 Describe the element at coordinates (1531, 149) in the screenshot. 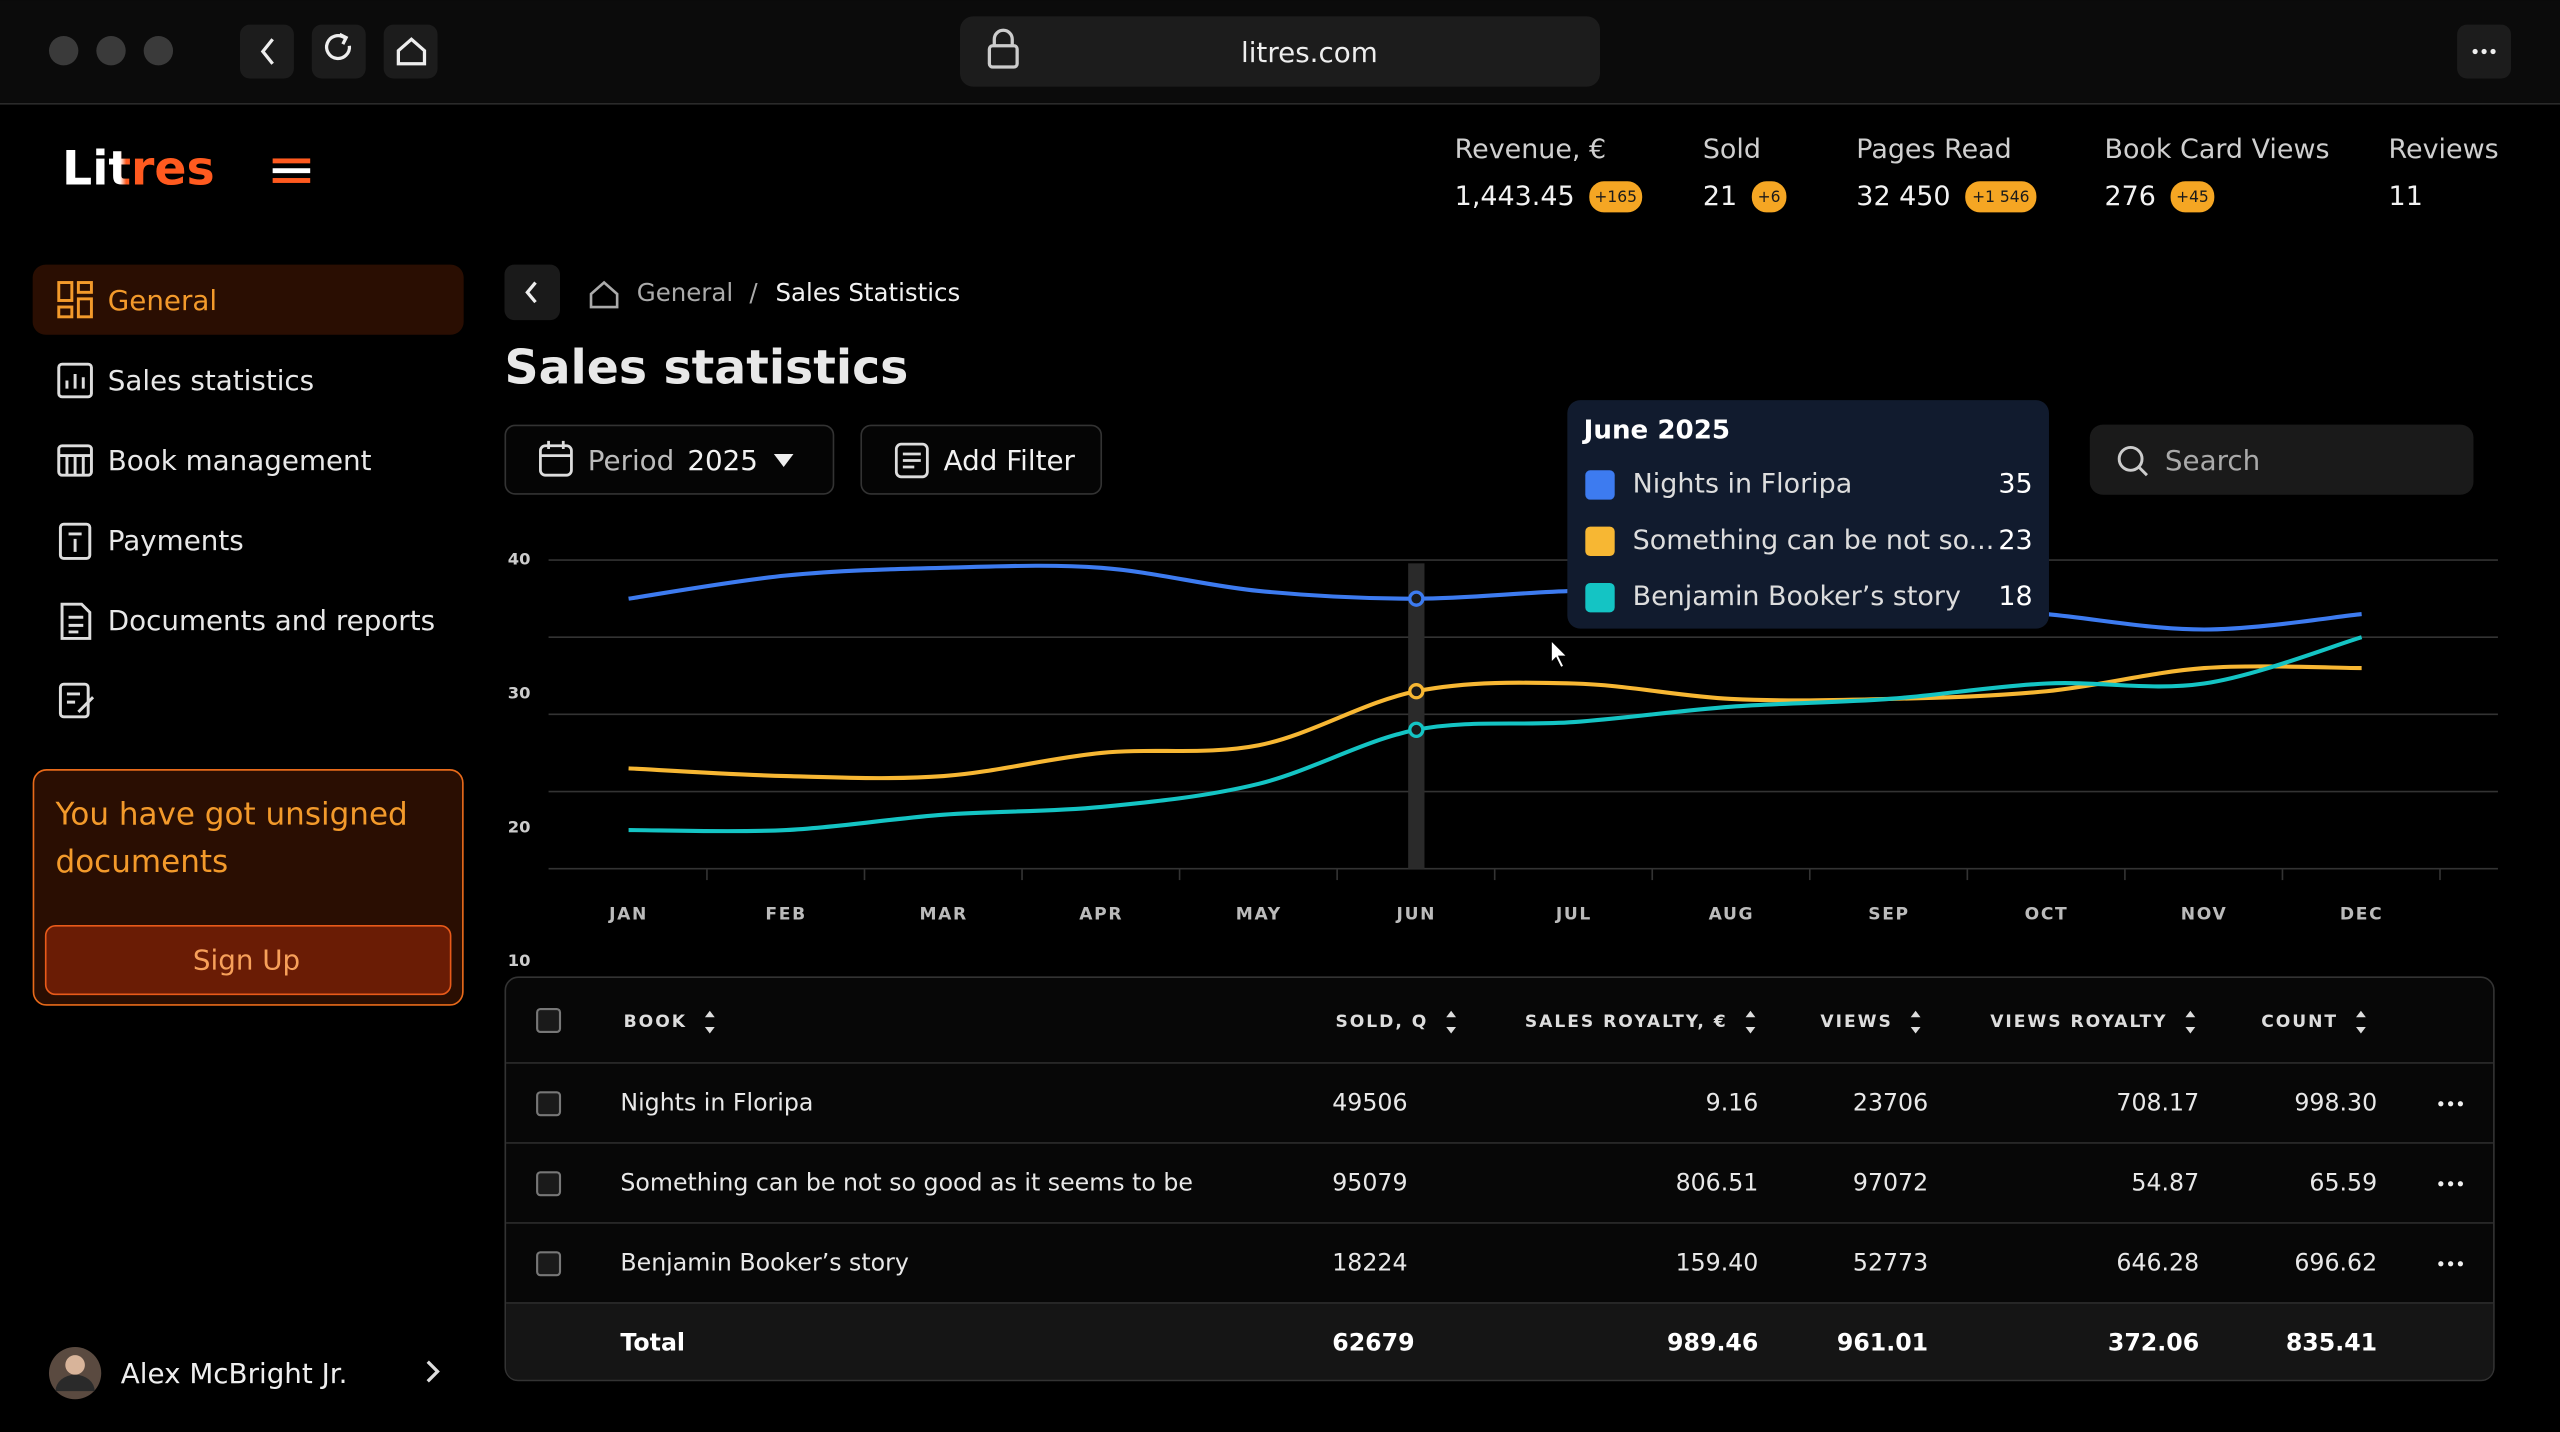

I see `stat-label: Revenue, €` at that location.